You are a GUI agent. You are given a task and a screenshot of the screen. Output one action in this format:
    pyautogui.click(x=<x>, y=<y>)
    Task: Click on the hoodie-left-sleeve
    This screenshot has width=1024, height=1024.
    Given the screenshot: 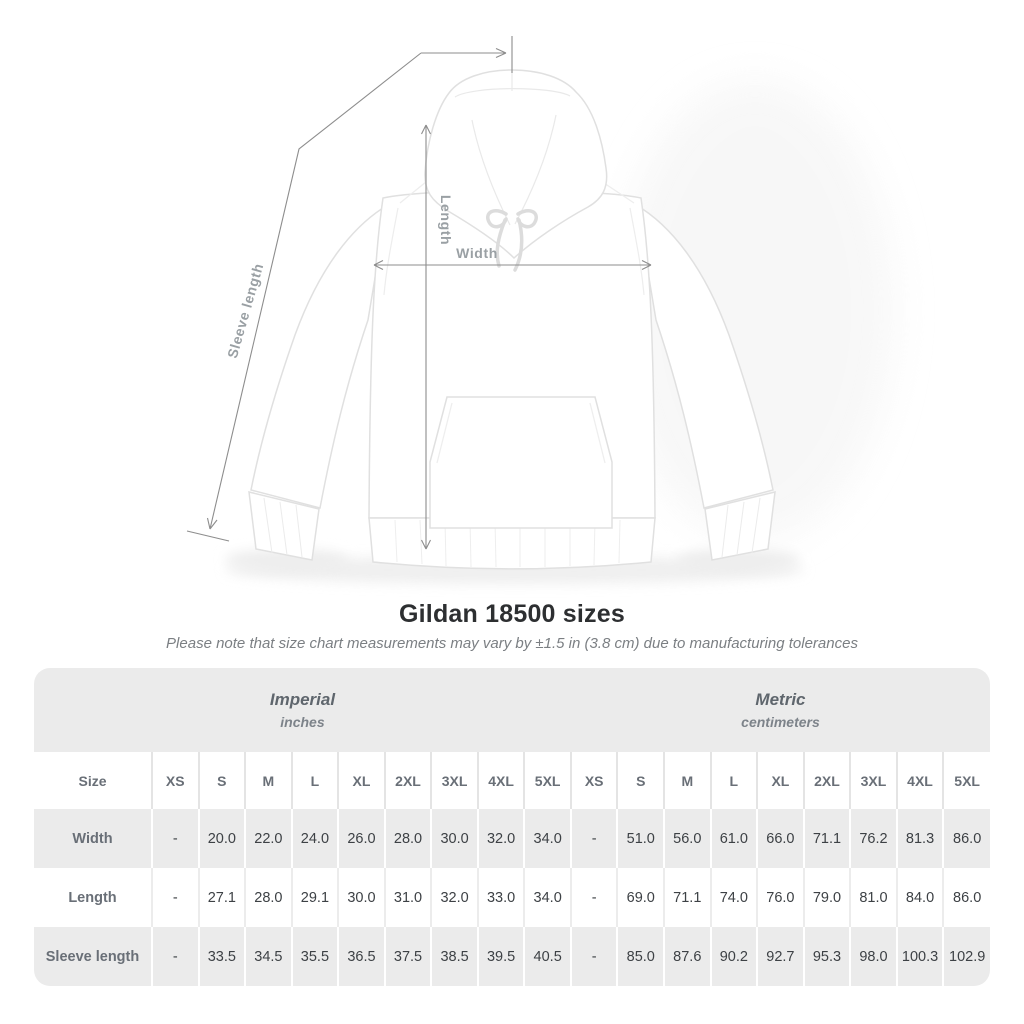 What is the action you would take?
    pyautogui.click(x=324, y=353)
    